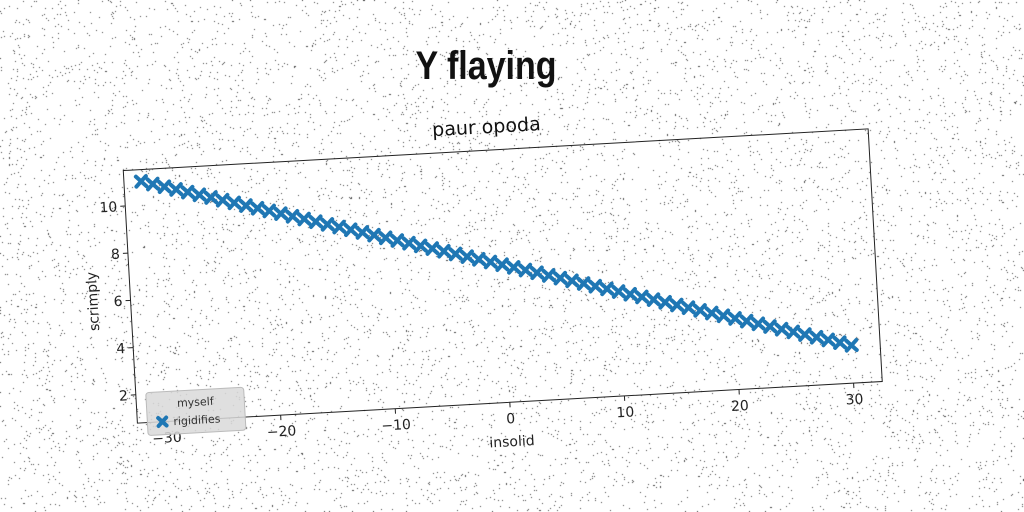 This screenshot has width=1024, height=512. Describe the element at coordinates (486, 66) in the screenshot. I see `figure-suptitle: Y flaying` at that location.